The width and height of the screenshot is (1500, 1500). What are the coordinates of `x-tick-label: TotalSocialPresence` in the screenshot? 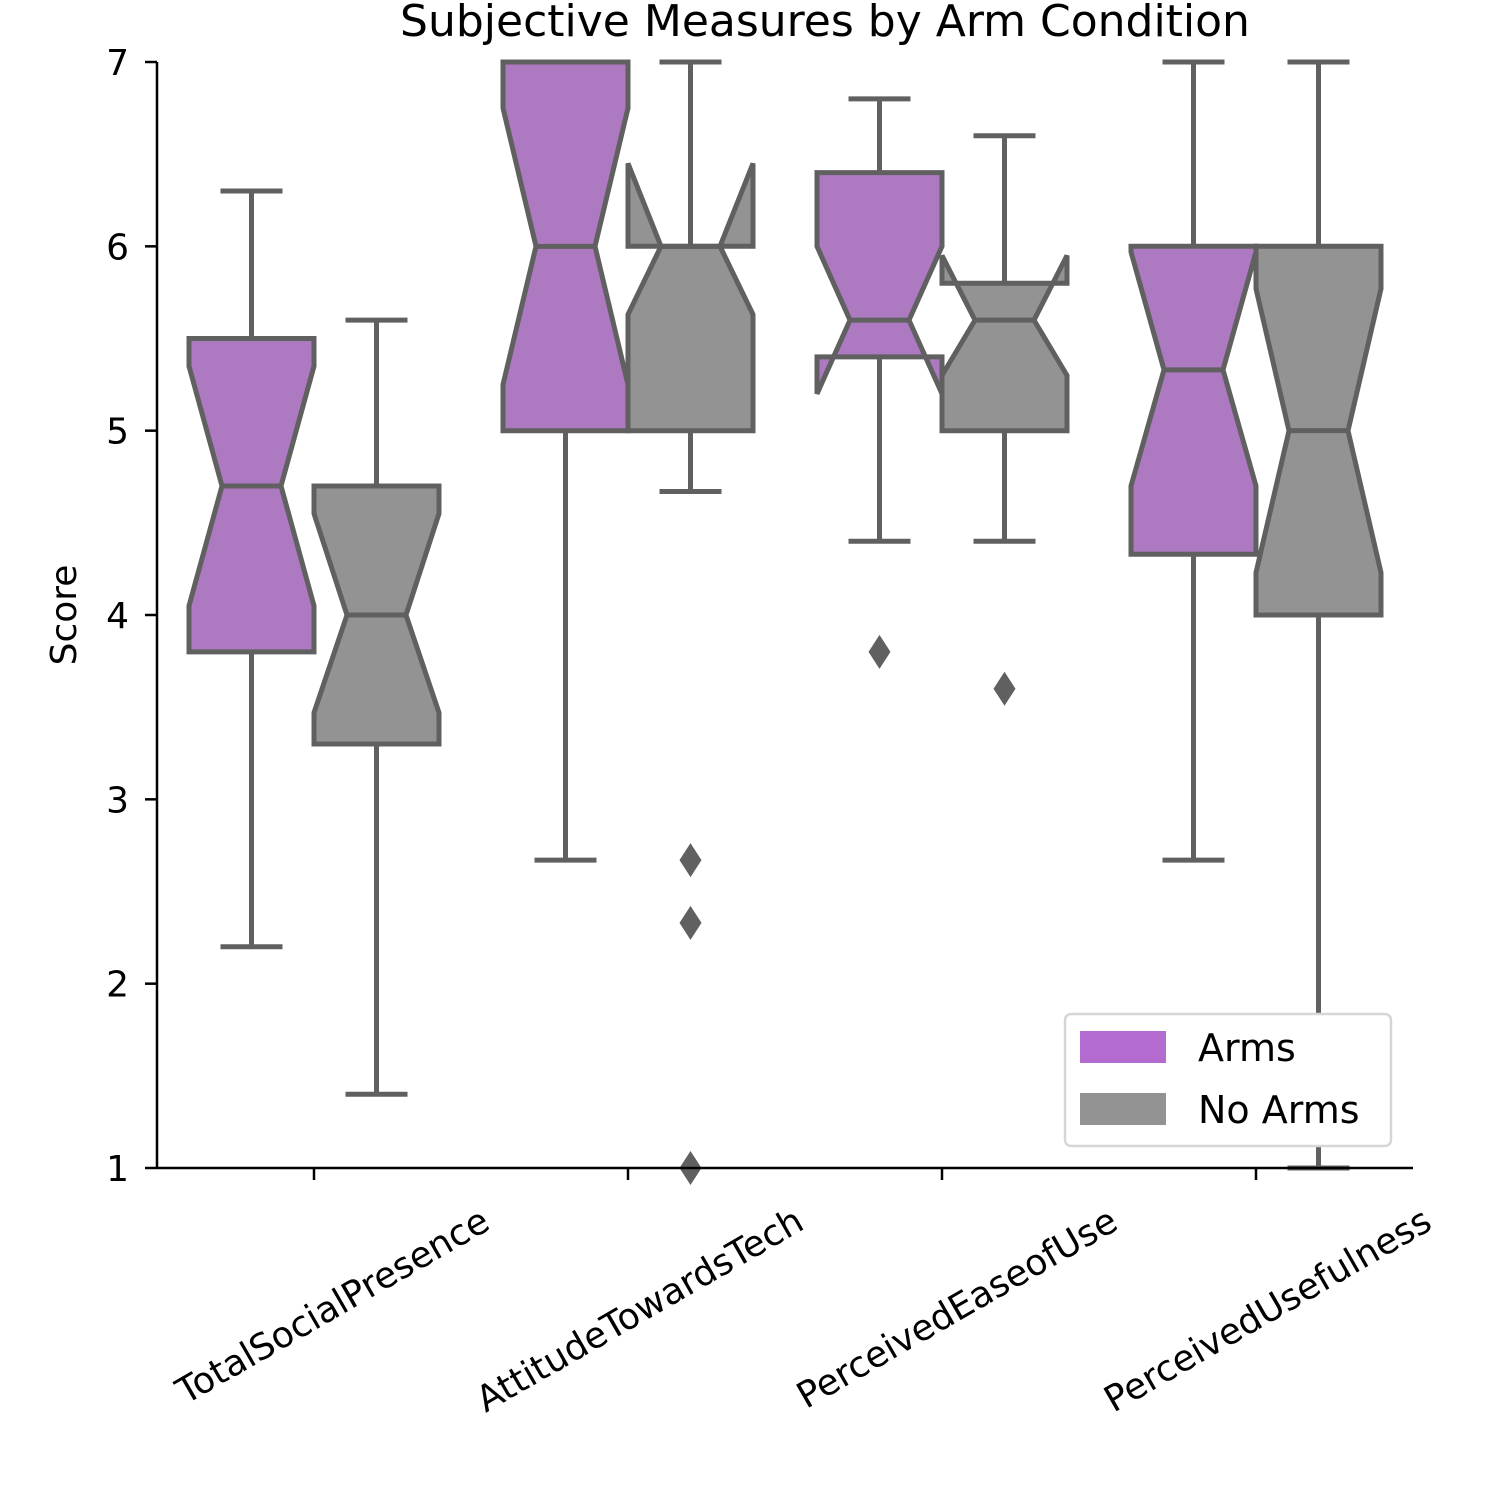 It's located at (333, 1306).